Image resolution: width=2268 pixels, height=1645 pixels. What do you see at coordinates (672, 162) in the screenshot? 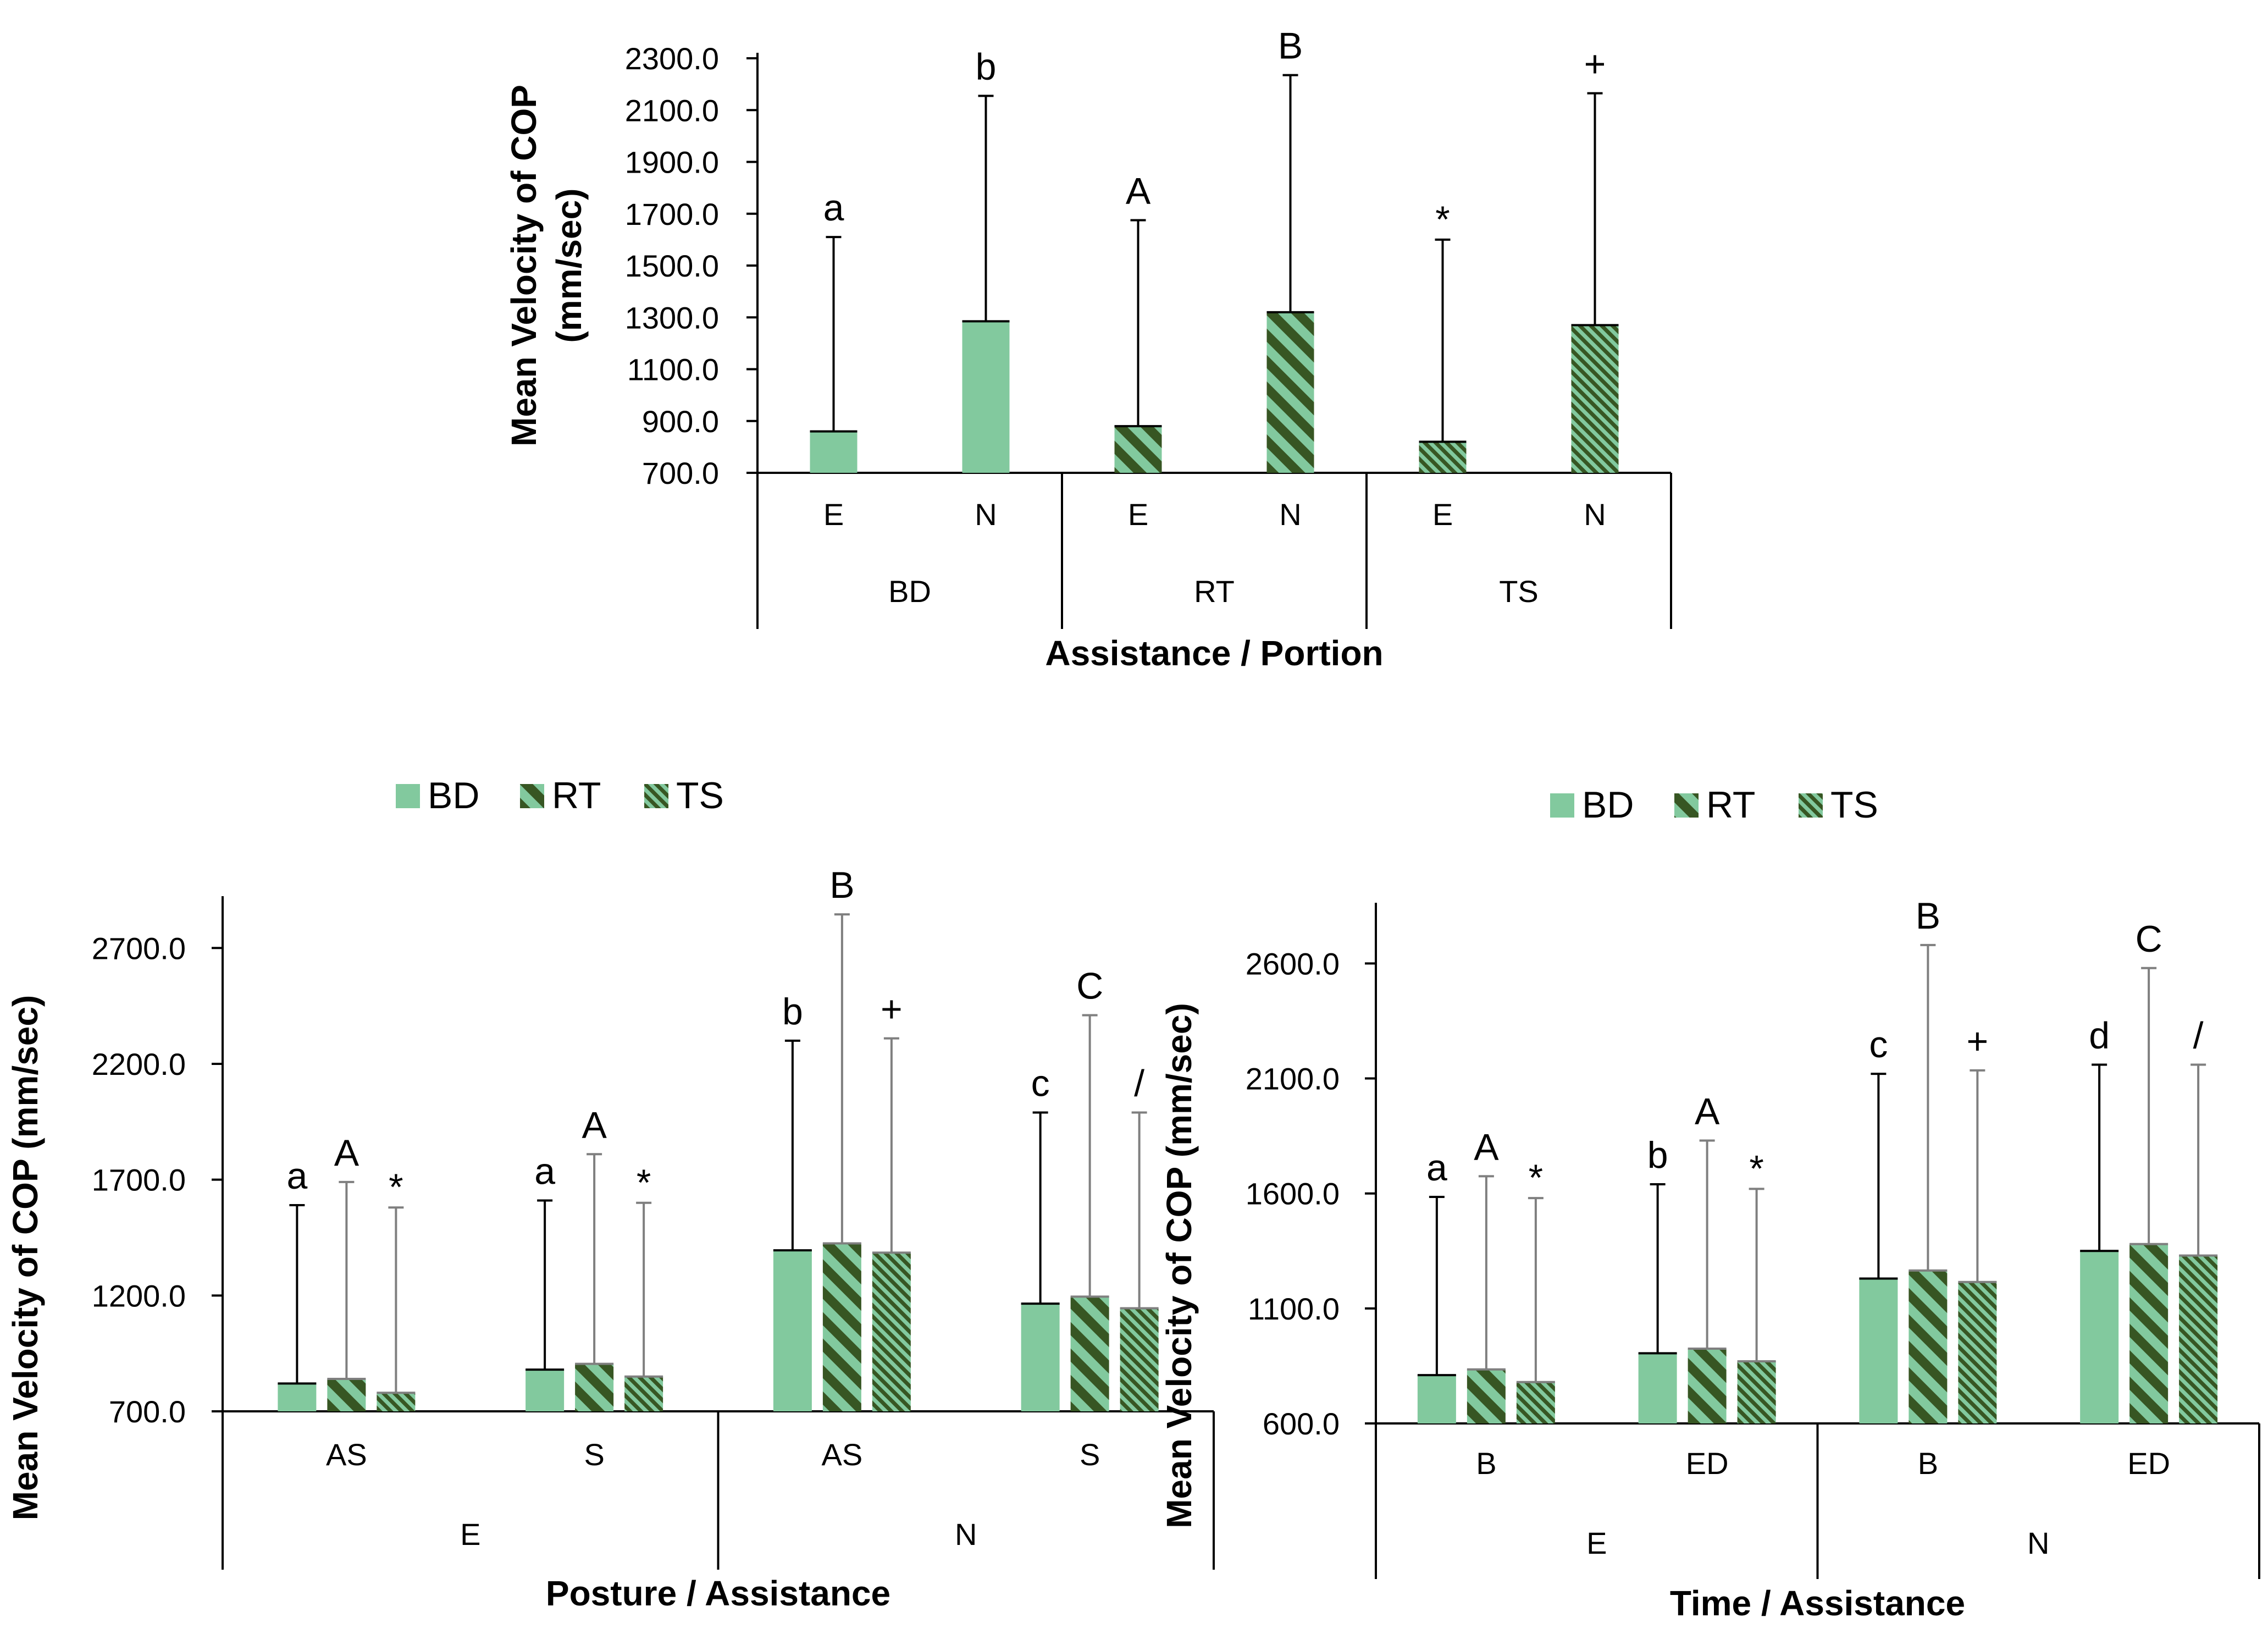
I see `y-tick-label: 1900.0` at bounding box center [672, 162].